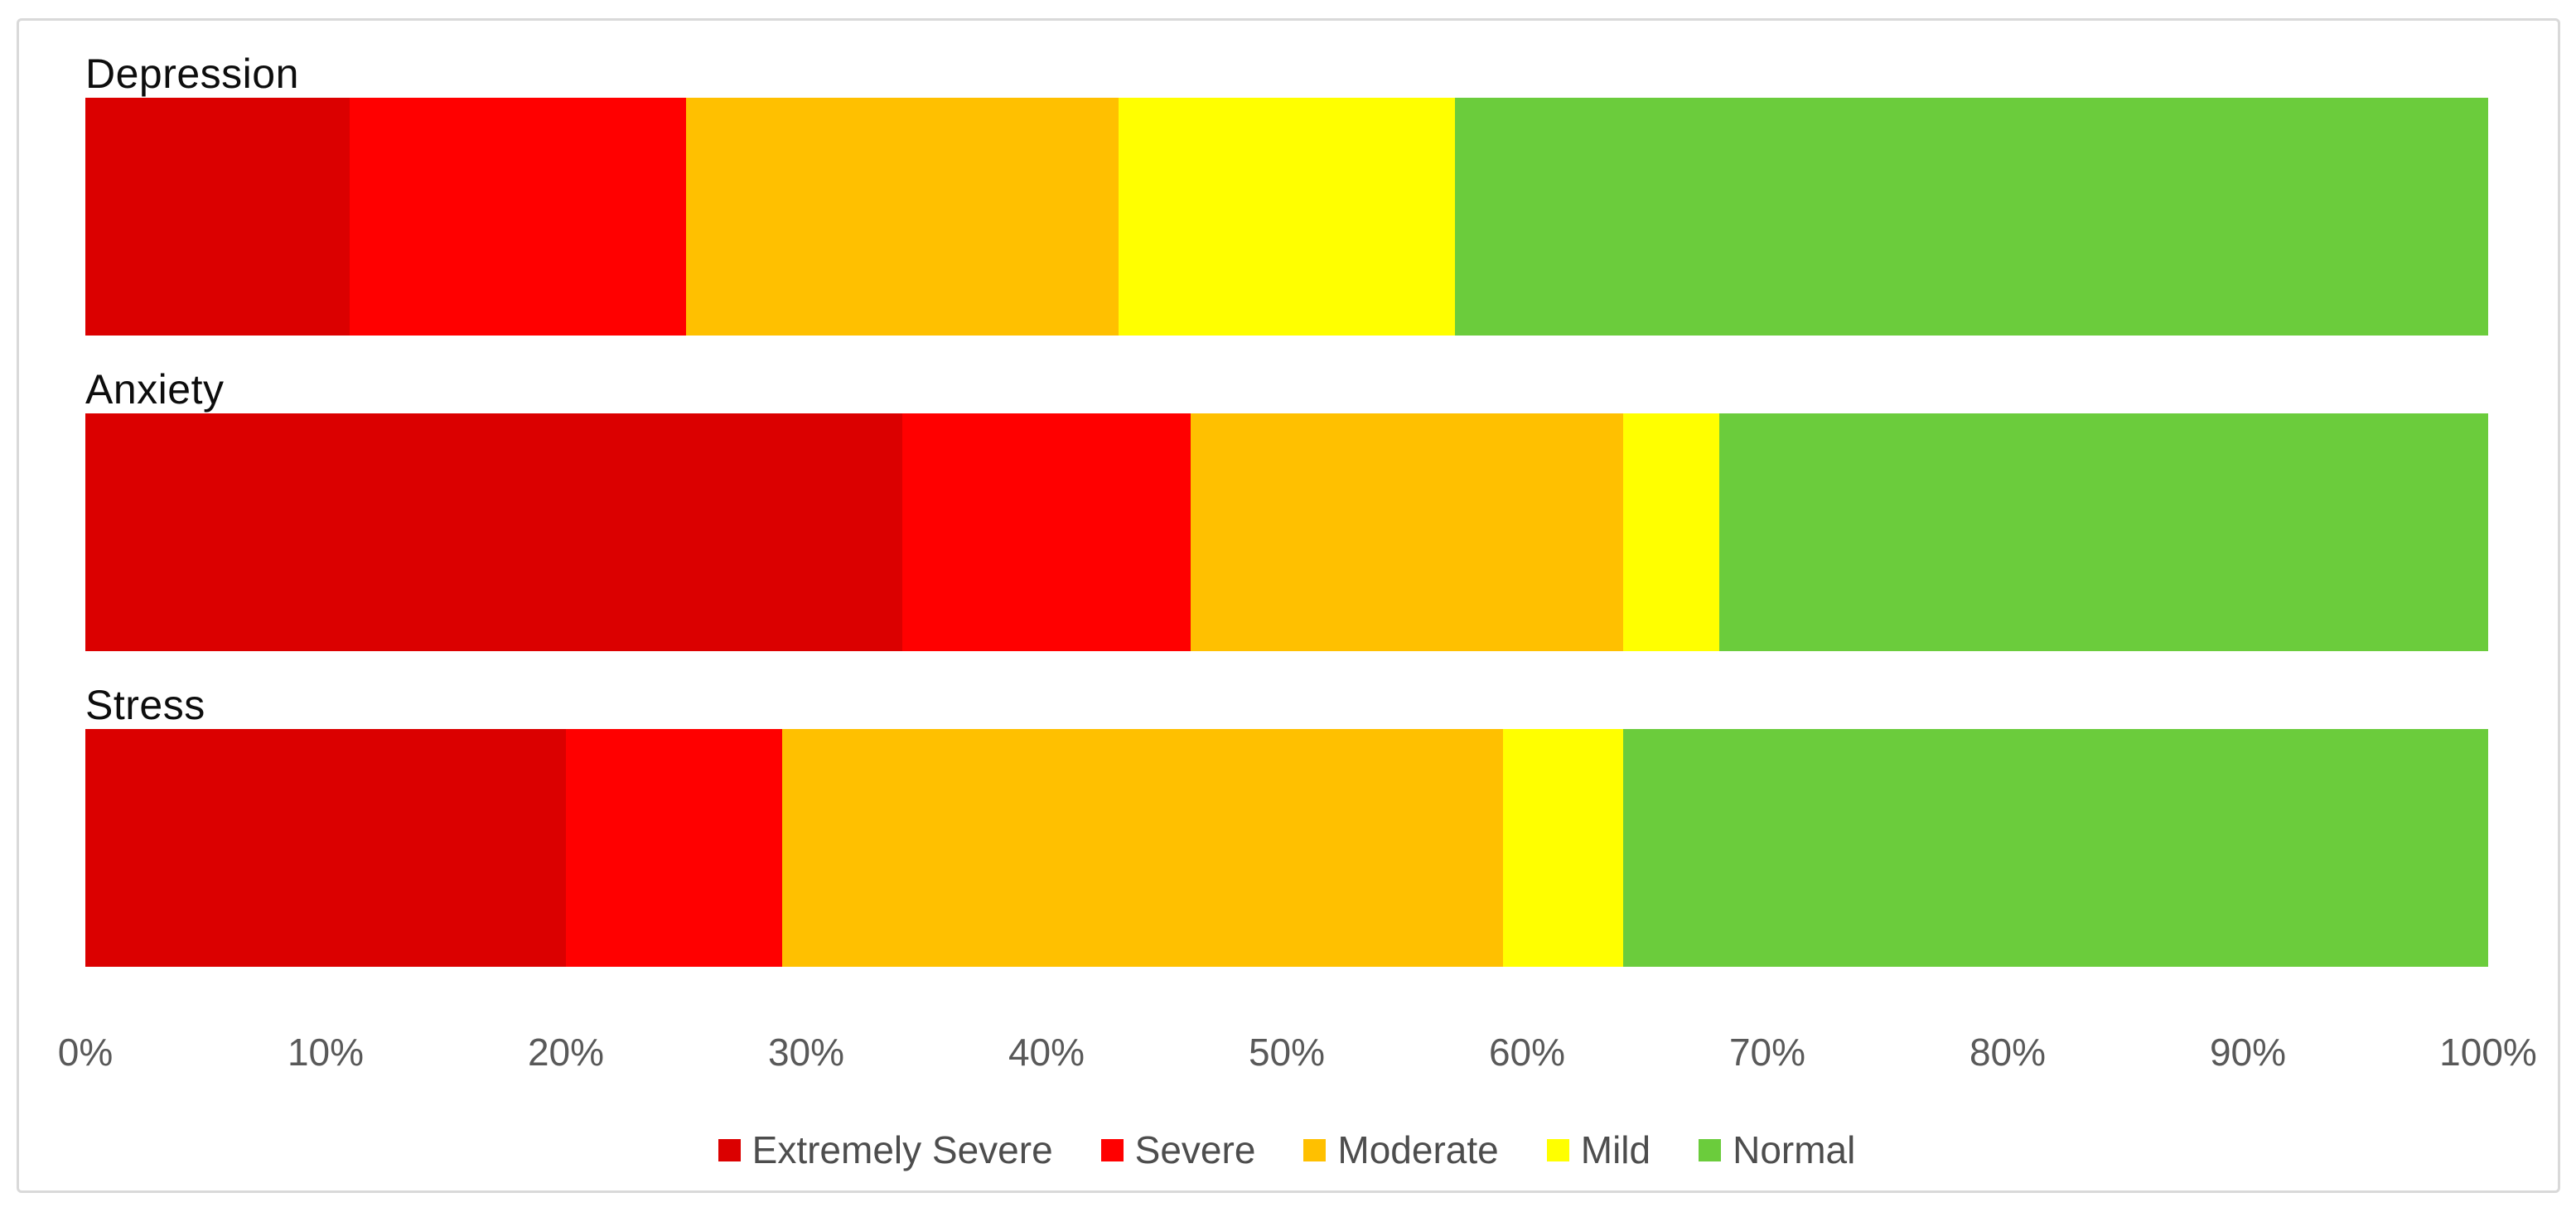 Image resolution: width=2576 pixels, height=1212 pixels. Describe the element at coordinates (192, 74) in the screenshot. I see `category-label: Depression` at that location.